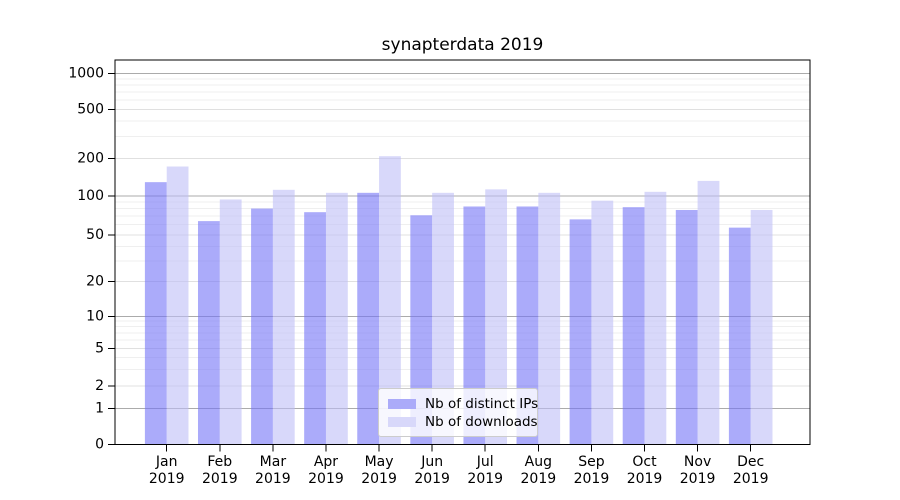 The height and width of the screenshot is (500, 900). Describe the element at coordinates (379, 462) in the screenshot. I see `x-tick-label: May` at that location.